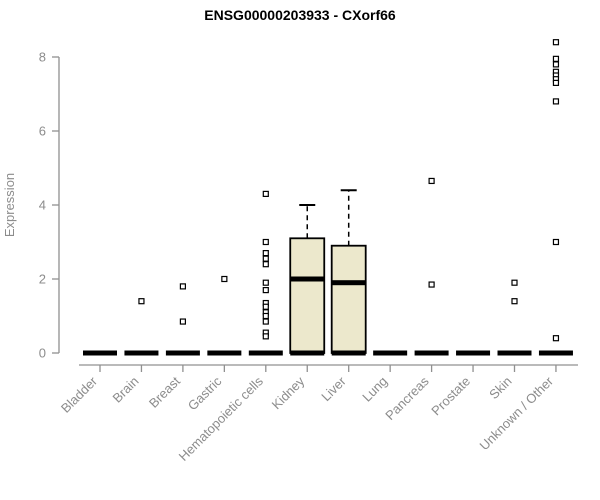 The image size is (600, 500). Describe the element at coordinates (500, 388) in the screenshot. I see `x-category-label: Skin` at that location.